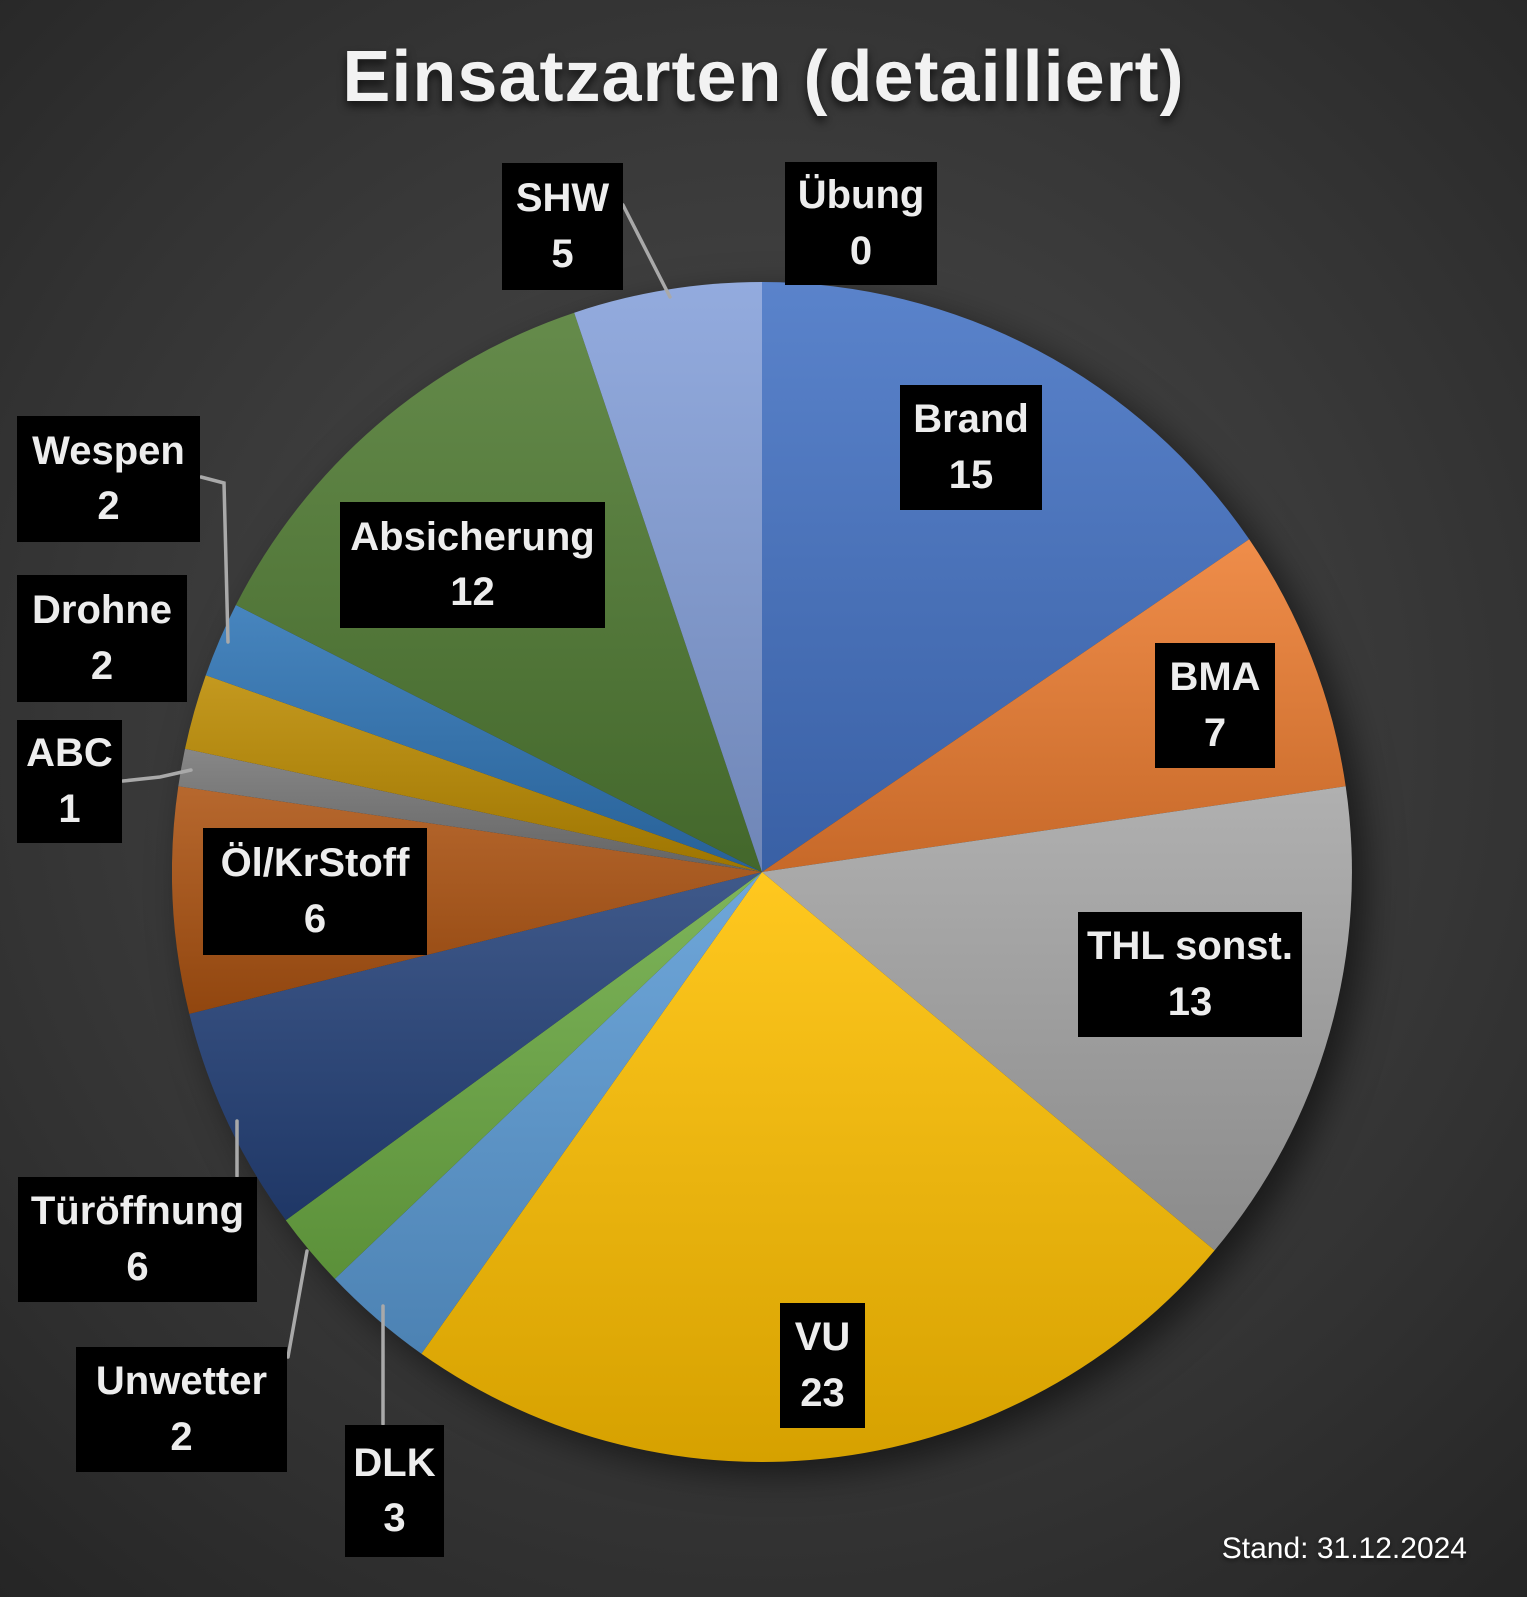 Image resolution: width=1527 pixels, height=1597 pixels. Describe the element at coordinates (315, 891) in the screenshot. I see `pie-slice-label: Öl/KrStoff 6` at that location.